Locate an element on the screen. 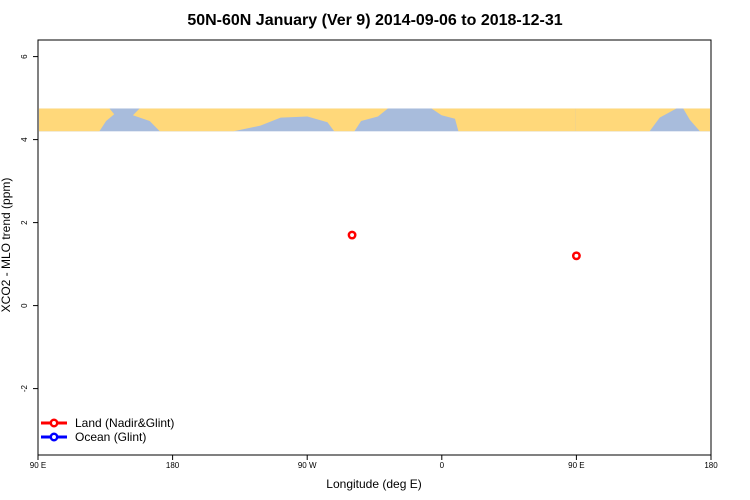  y-tick-label: 2 is located at coordinates (24, 222).